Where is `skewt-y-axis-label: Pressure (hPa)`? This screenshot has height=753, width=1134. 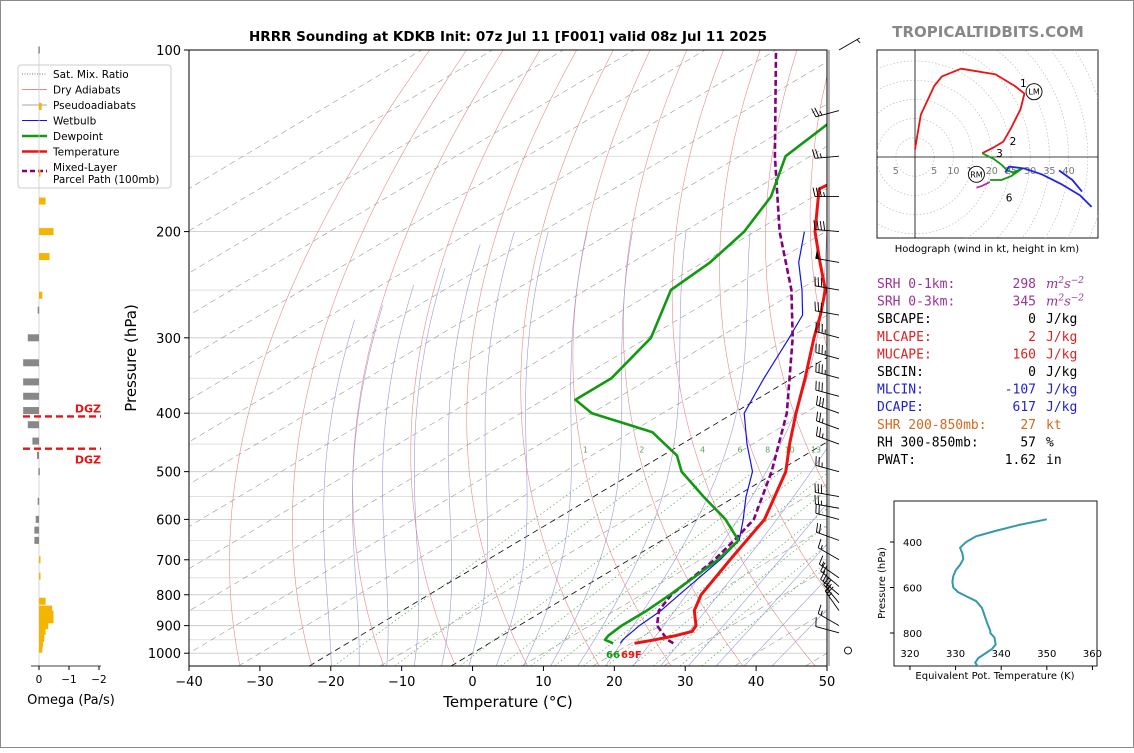
skewt-y-axis-label: Pressure (hPa) is located at coordinates (131, 358).